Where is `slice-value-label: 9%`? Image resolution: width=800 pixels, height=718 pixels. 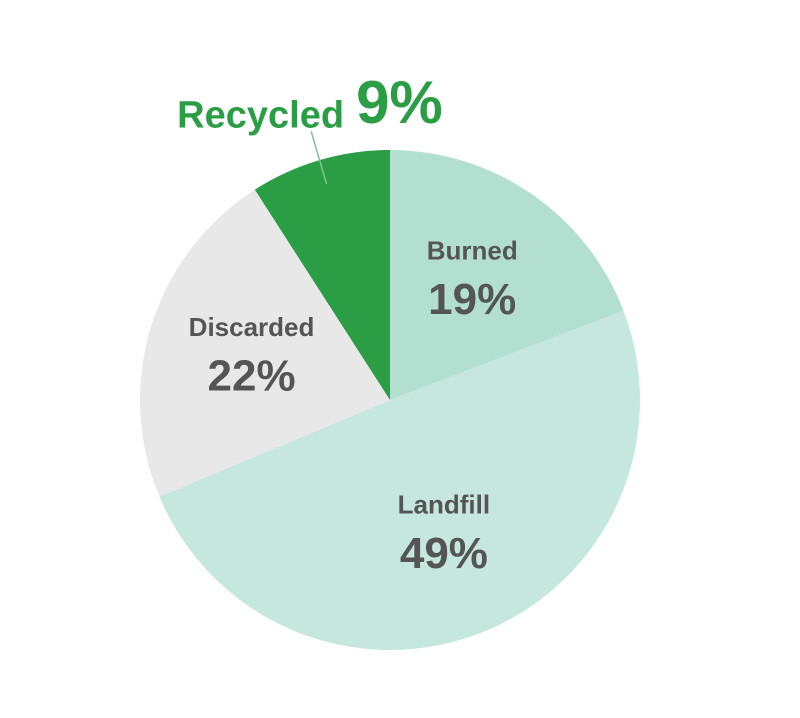
slice-value-label: 9% is located at coordinates (399, 102).